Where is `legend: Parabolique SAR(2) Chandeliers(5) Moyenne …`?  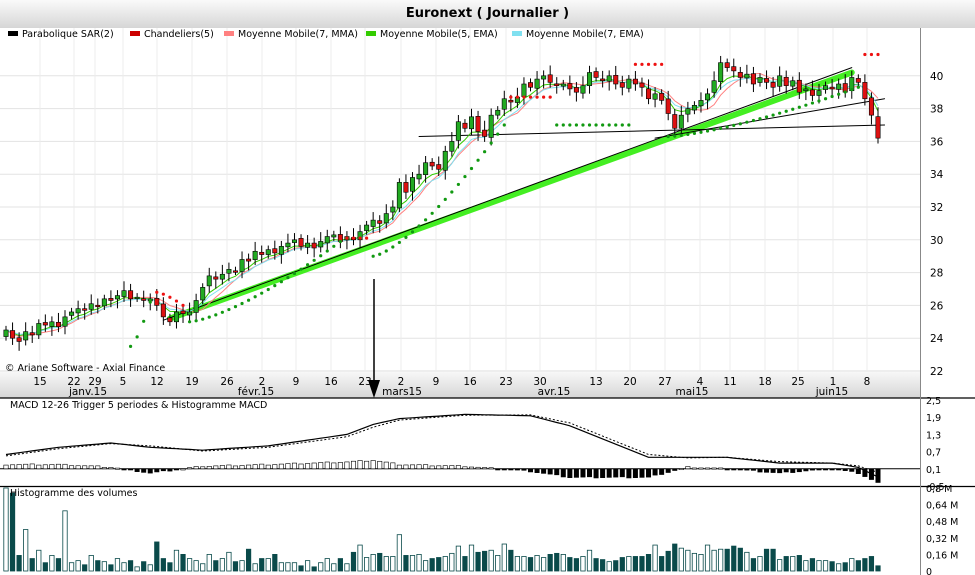 legend: Parabolique SAR(2) Chandeliers(5) Moyenne … is located at coordinates (326, 34).